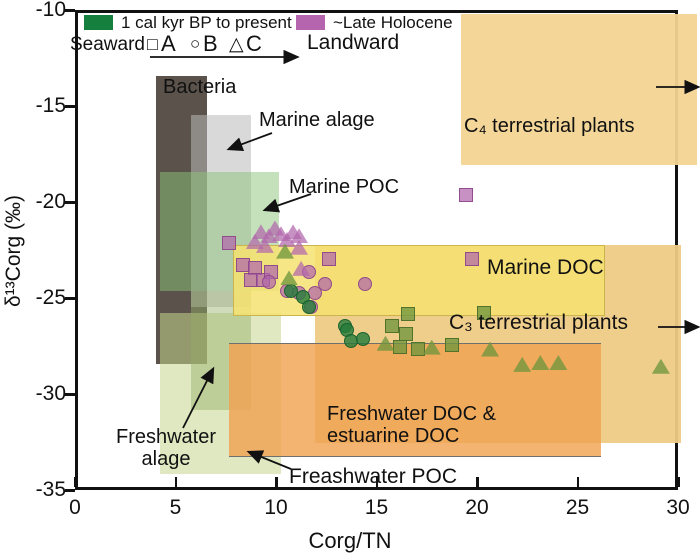 Image resolution: width=700 pixels, height=560 pixels. I want to click on freshwater-algae-label: Freshwater alage, so click(166, 448).